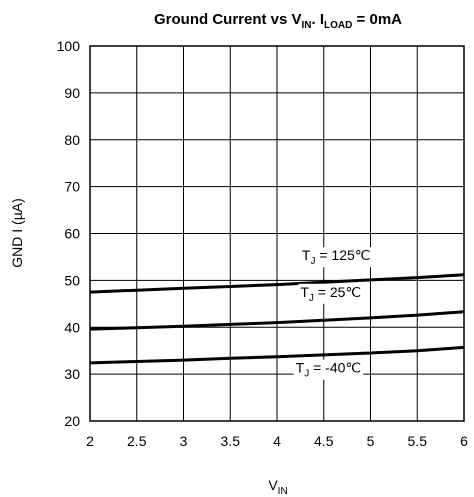 The width and height of the screenshot is (474, 497). I want to click on y-tick-label: 90, so click(72, 93).